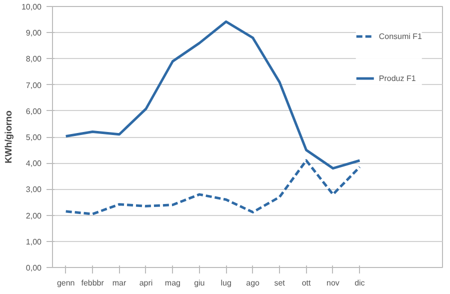 The height and width of the screenshot is (294, 450). What do you see at coordinates (226, 283) in the screenshot?
I see `x-tick-label: lug` at bounding box center [226, 283].